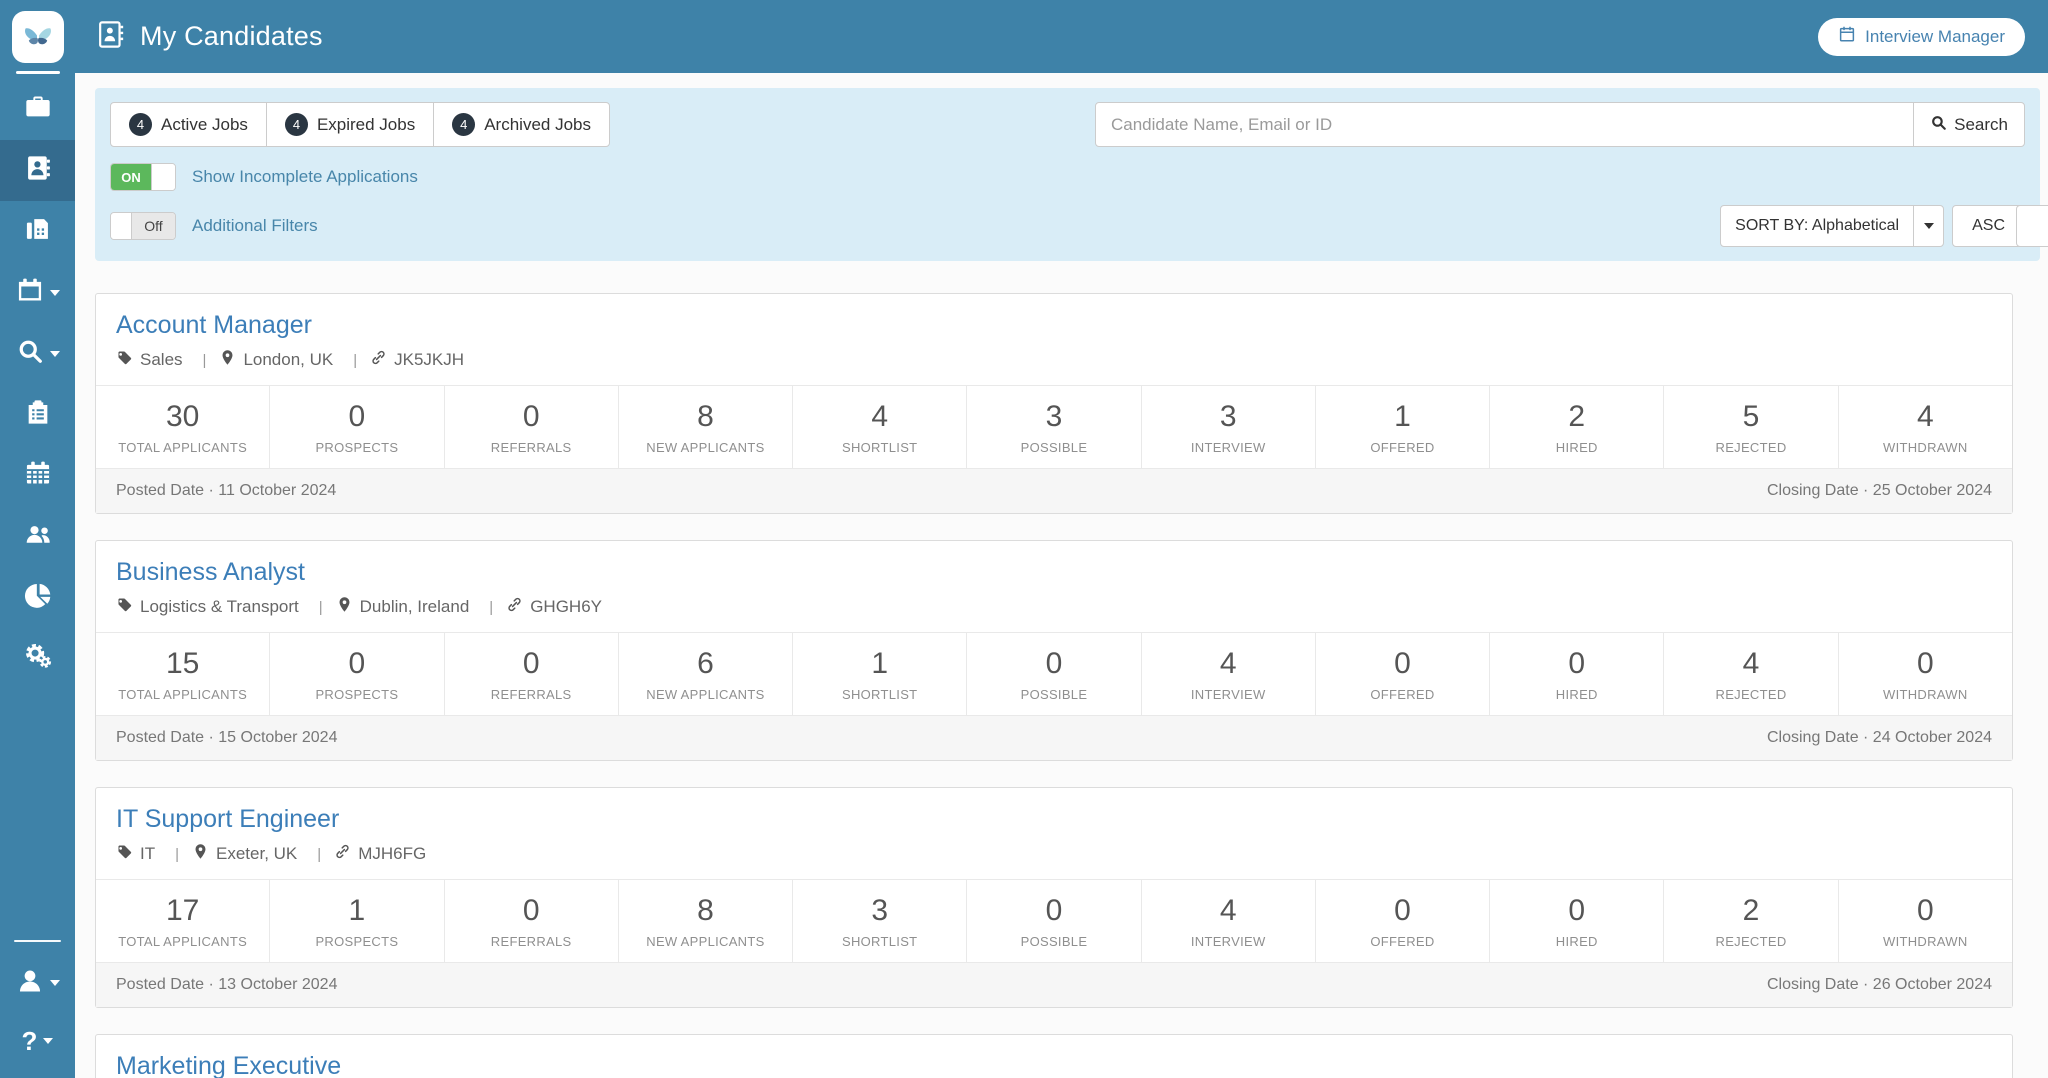 This screenshot has width=2048, height=1078. I want to click on stat-label: HIRED, so click(1576, 941).